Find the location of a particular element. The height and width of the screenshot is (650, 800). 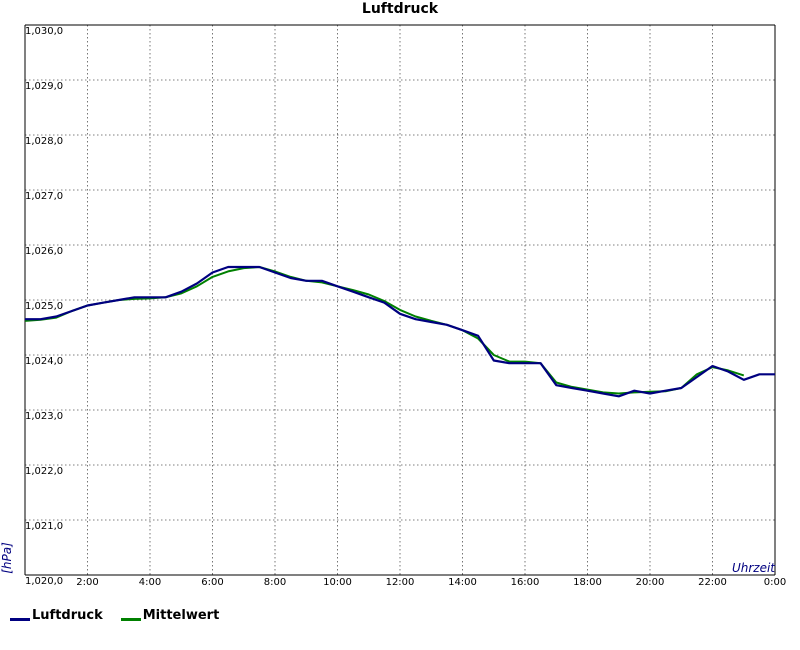

x-tick-label: 14:00 is located at coordinates (462, 582).